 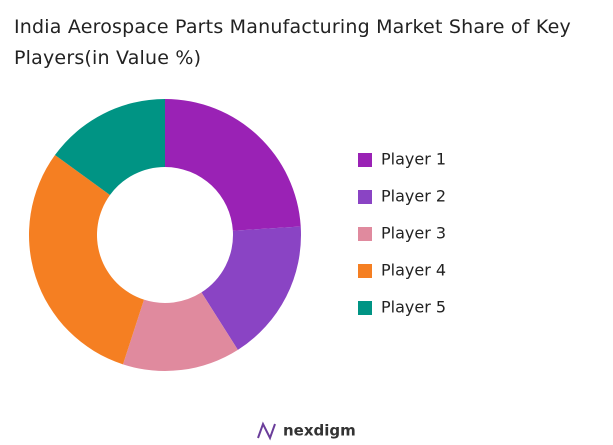 I want to click on brand-logo: nexdigm, so click(x=306, y=431).